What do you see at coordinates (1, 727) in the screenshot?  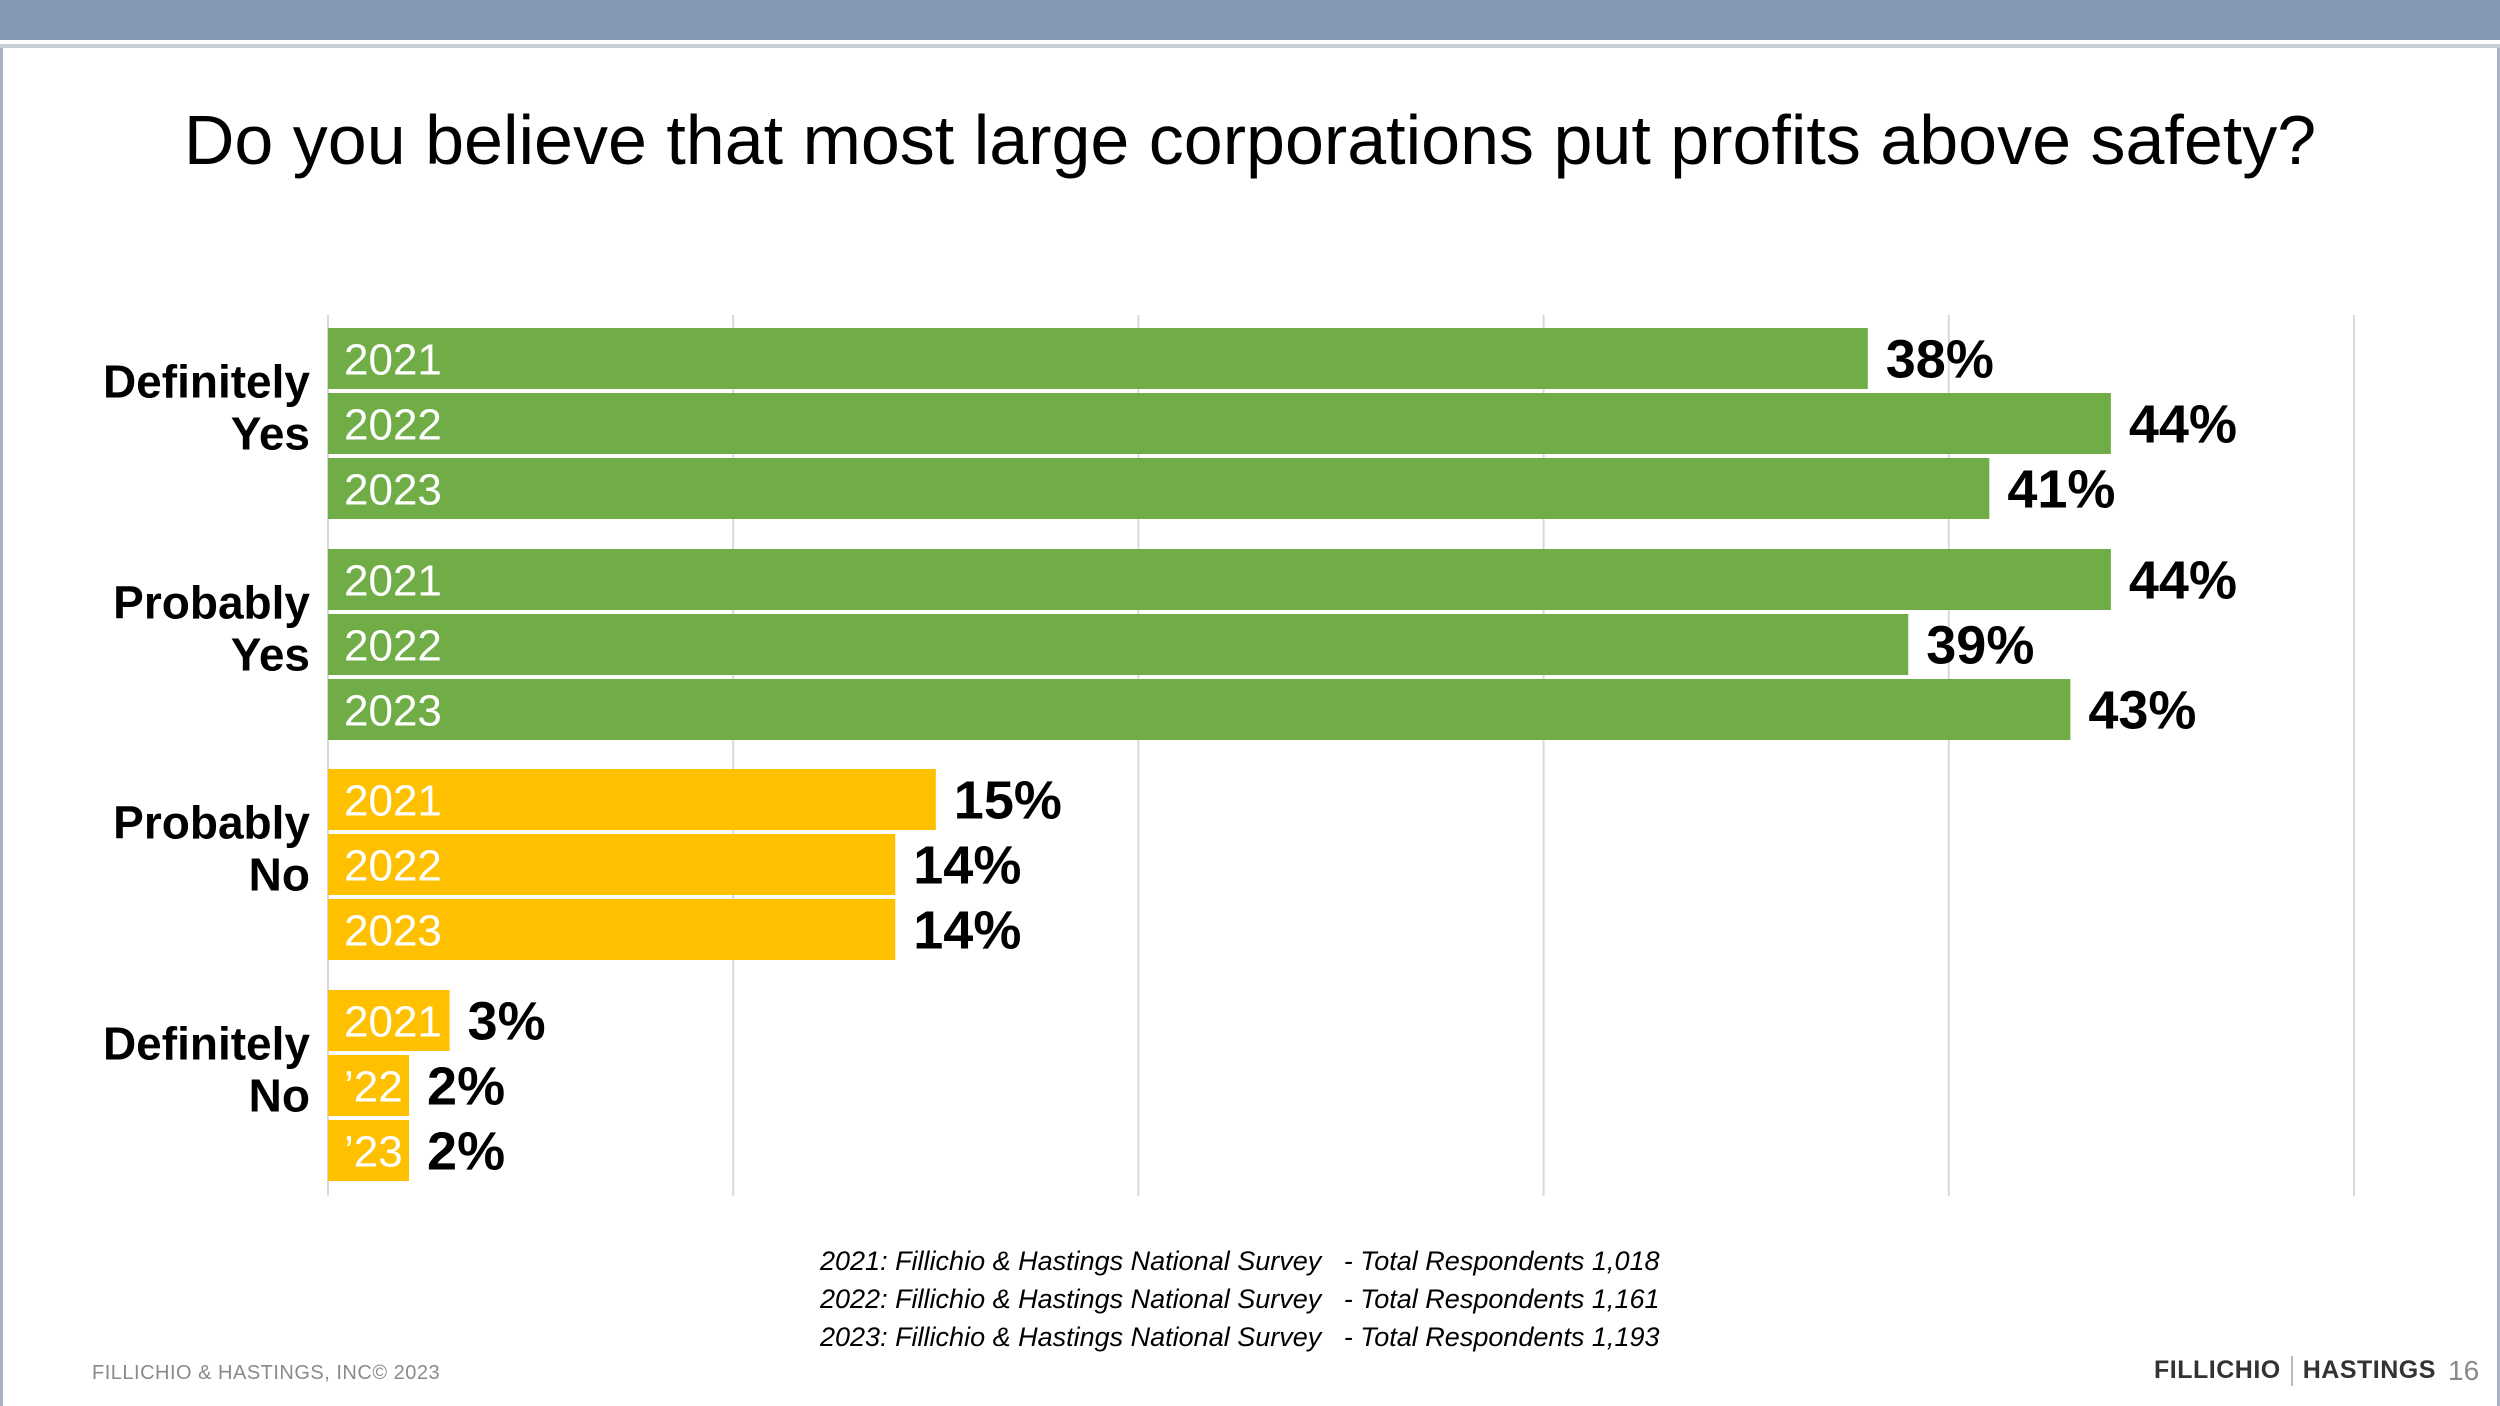 I see `slide-left-border` at bounding box center [1, 727].